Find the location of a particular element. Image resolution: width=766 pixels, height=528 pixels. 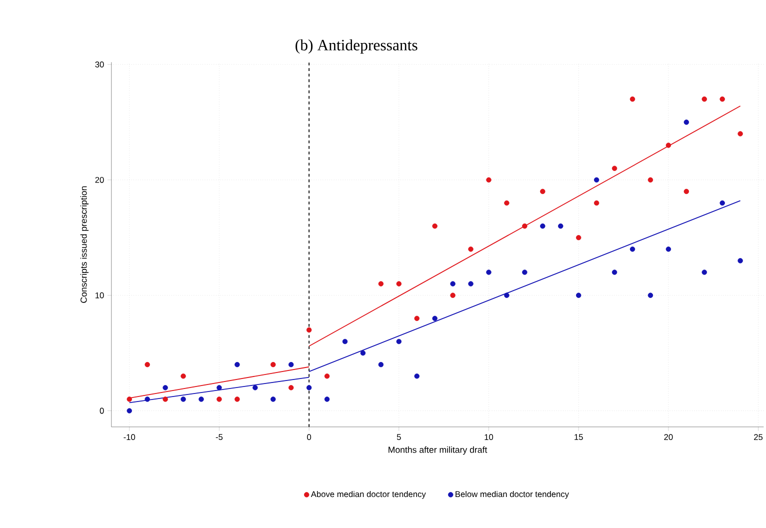

x-tick-label: 10 is located at coordinates (489, 437).